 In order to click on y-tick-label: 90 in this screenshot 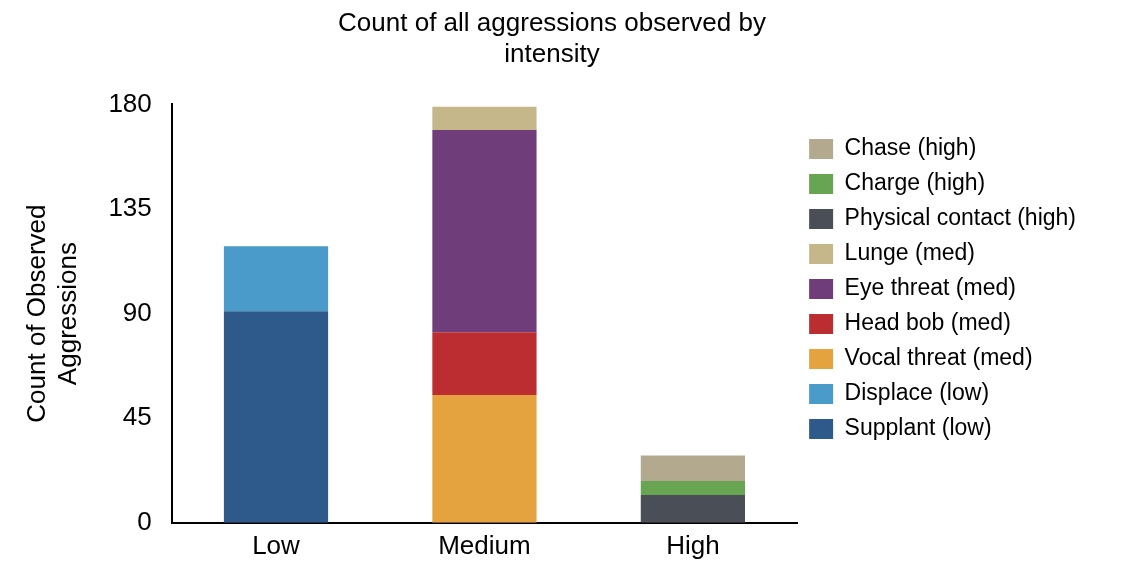, I will do `click(137, 311)`.